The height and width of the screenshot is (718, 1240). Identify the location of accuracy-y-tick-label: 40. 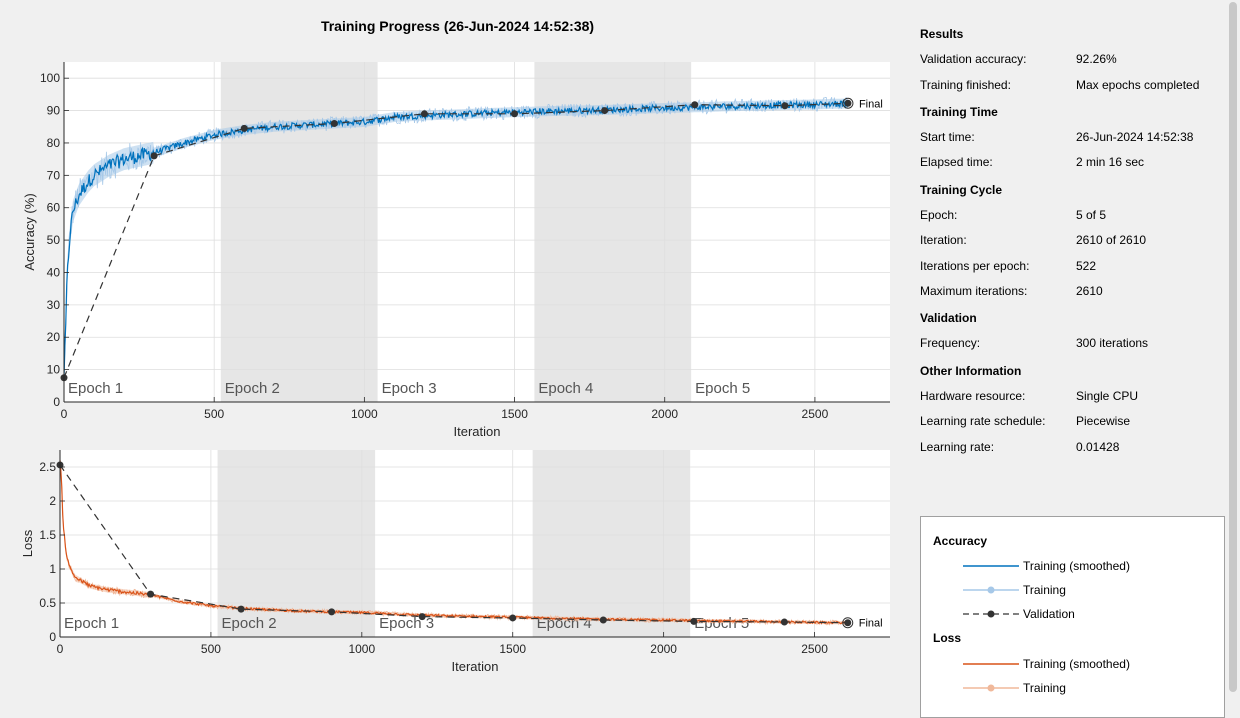
(54, 272).